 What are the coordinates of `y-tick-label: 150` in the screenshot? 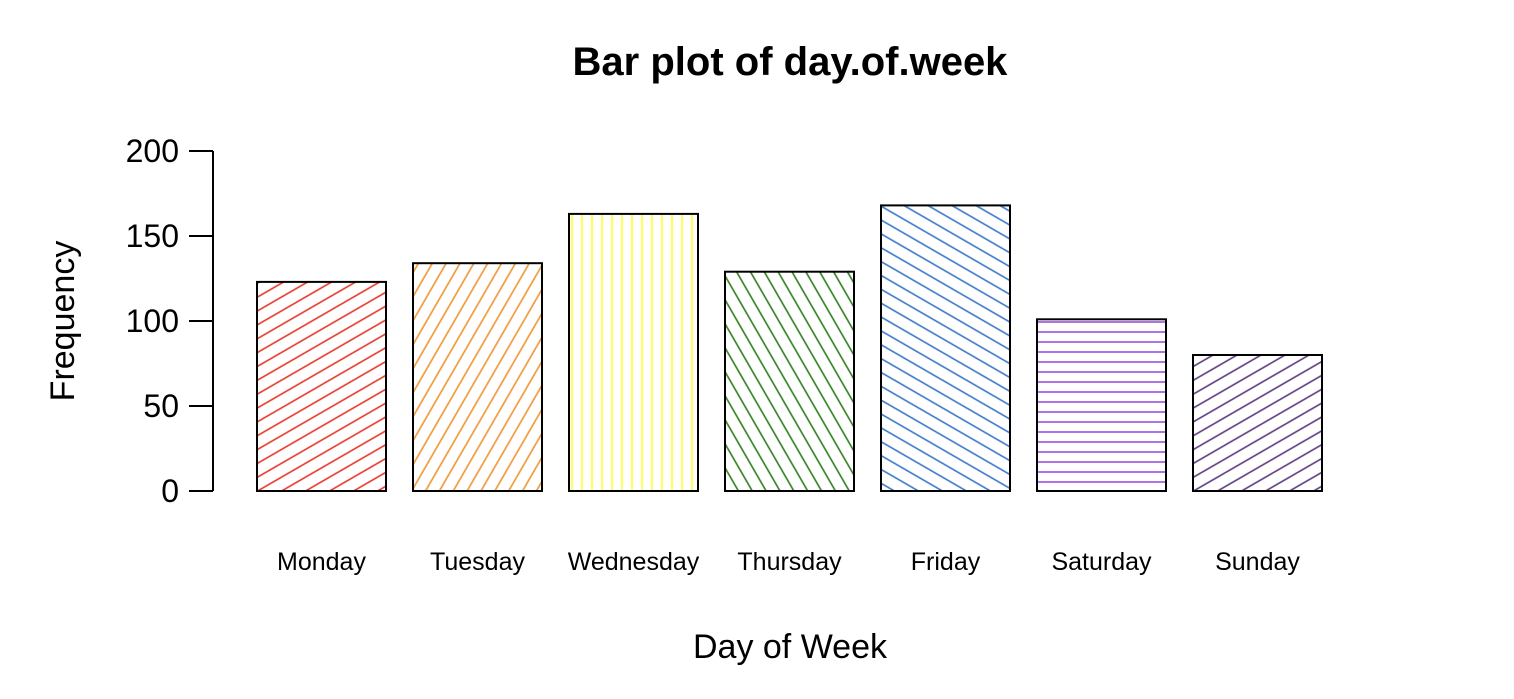 It's located at (152, 236).